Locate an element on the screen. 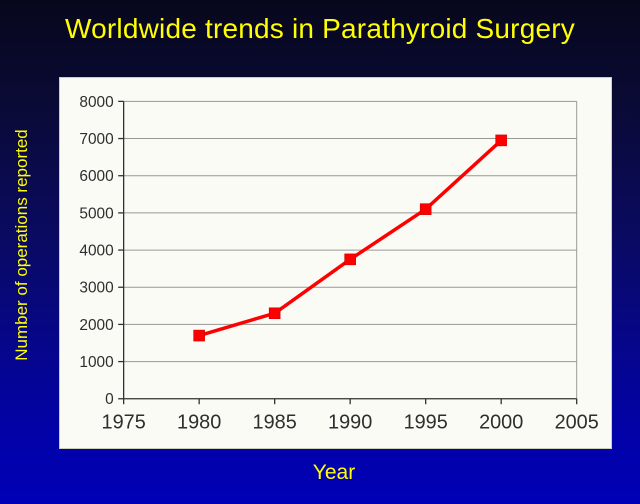 Image resolution: width=640 pixels, height=504 pixels. x-tick-label: 1995 is located at coordinates (426, 423).